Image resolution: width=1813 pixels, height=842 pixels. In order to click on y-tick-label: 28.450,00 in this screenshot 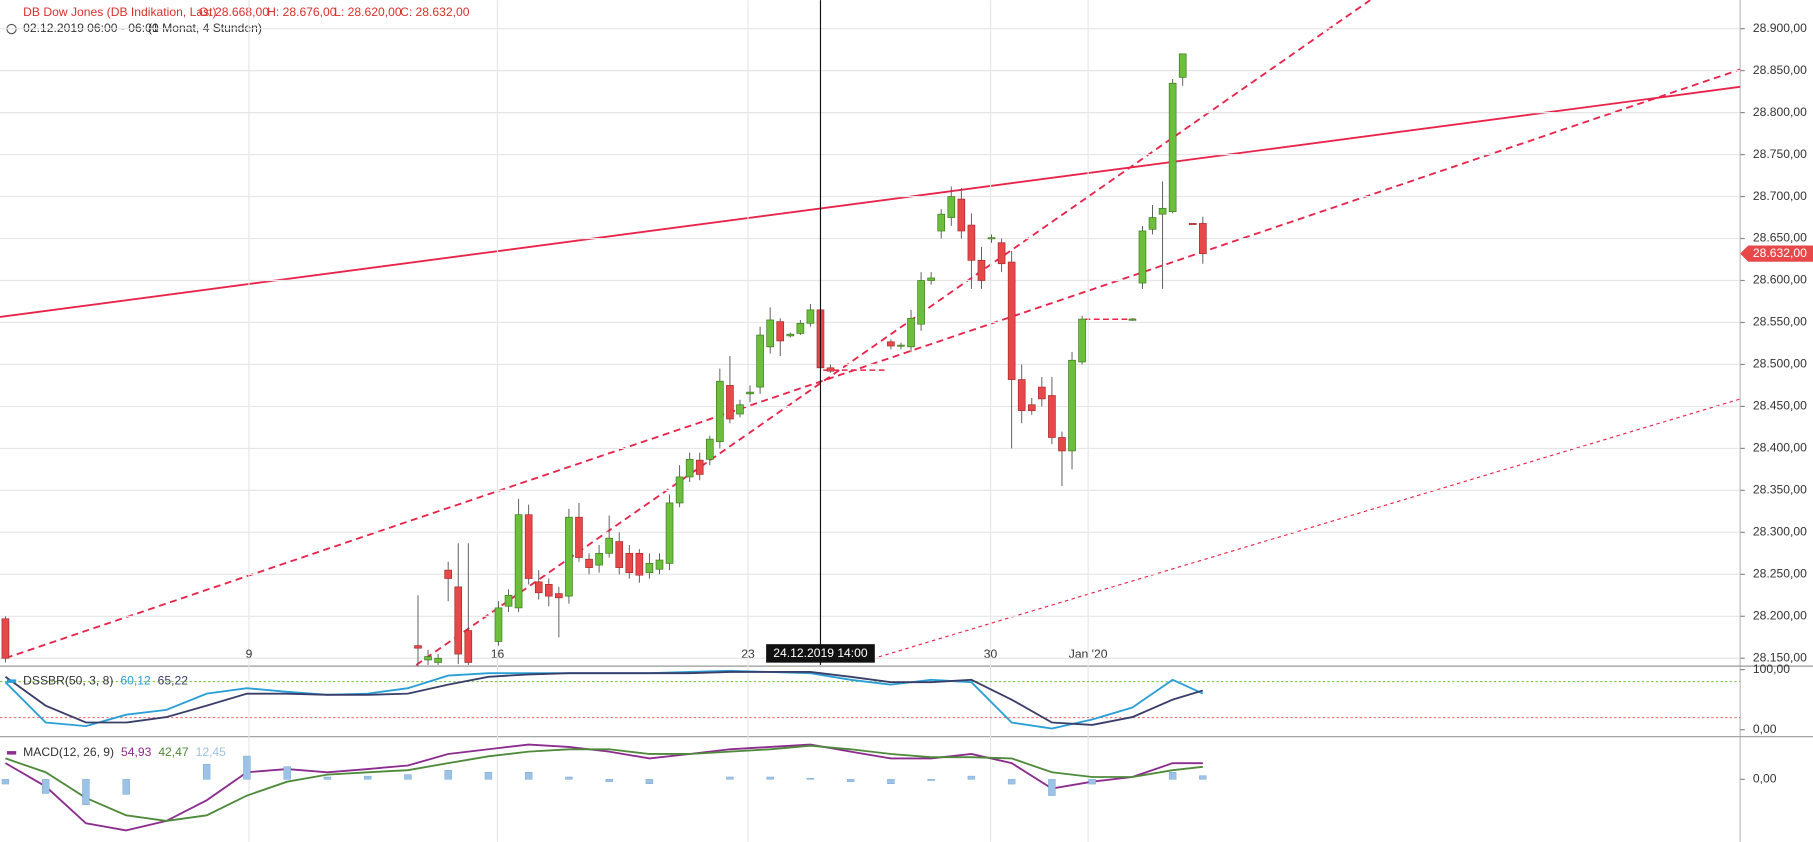, I will do `click(1780, 406)`.